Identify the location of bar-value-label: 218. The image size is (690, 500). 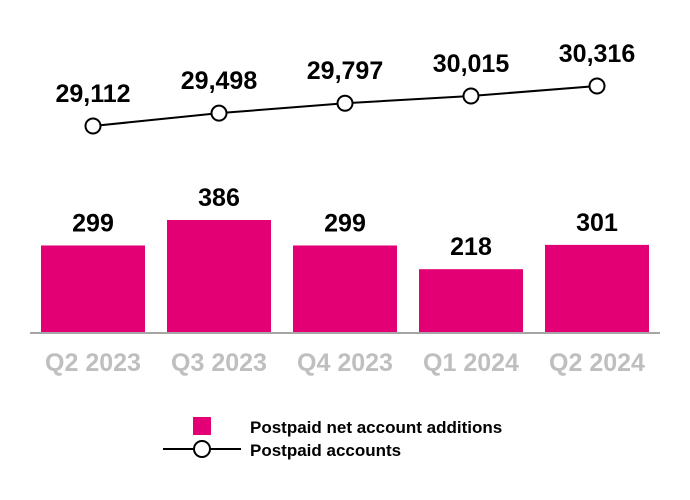
(471, 247).